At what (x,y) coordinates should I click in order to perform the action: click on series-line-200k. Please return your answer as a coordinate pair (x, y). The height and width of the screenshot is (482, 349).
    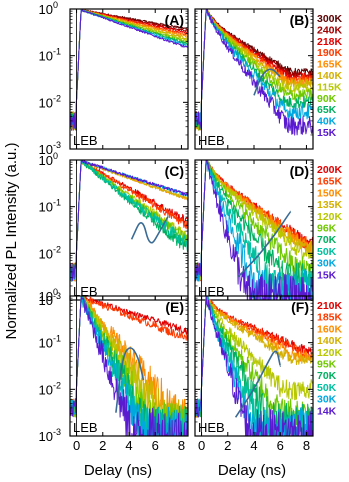
    Looking at the image, I should click on (129, 221).